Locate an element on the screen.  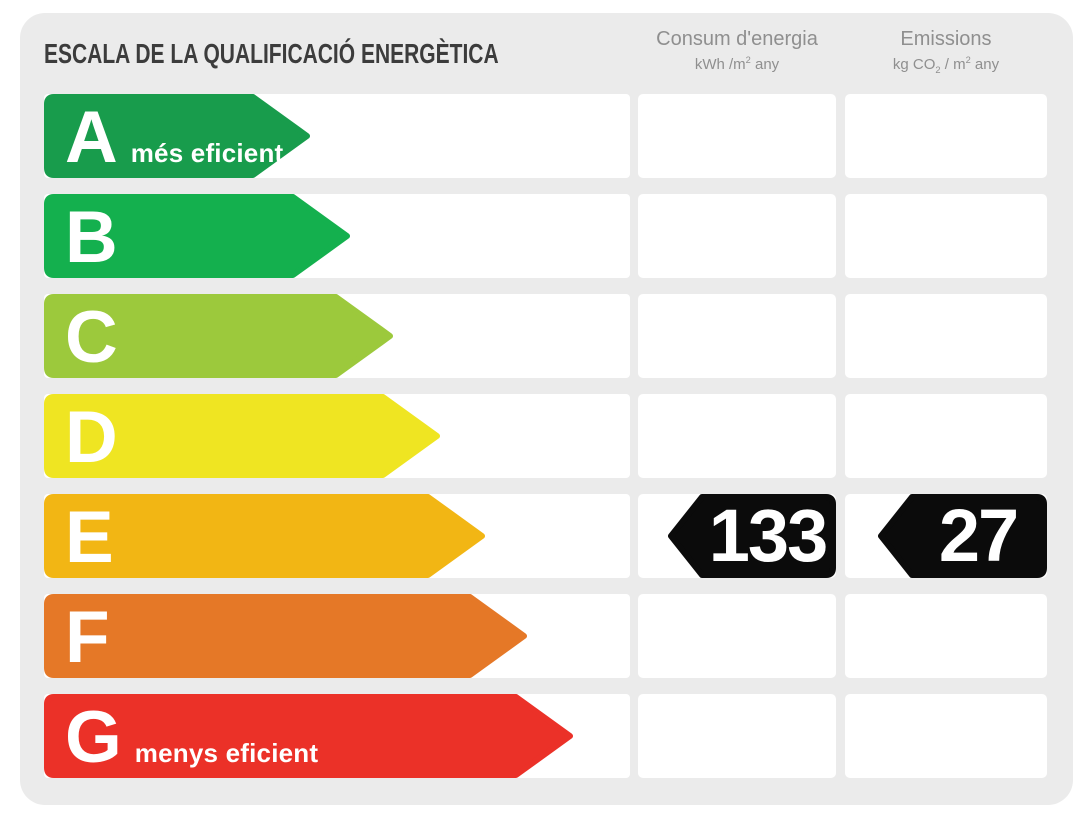
rating-bar-d: D is located at coordinates (242, 436).